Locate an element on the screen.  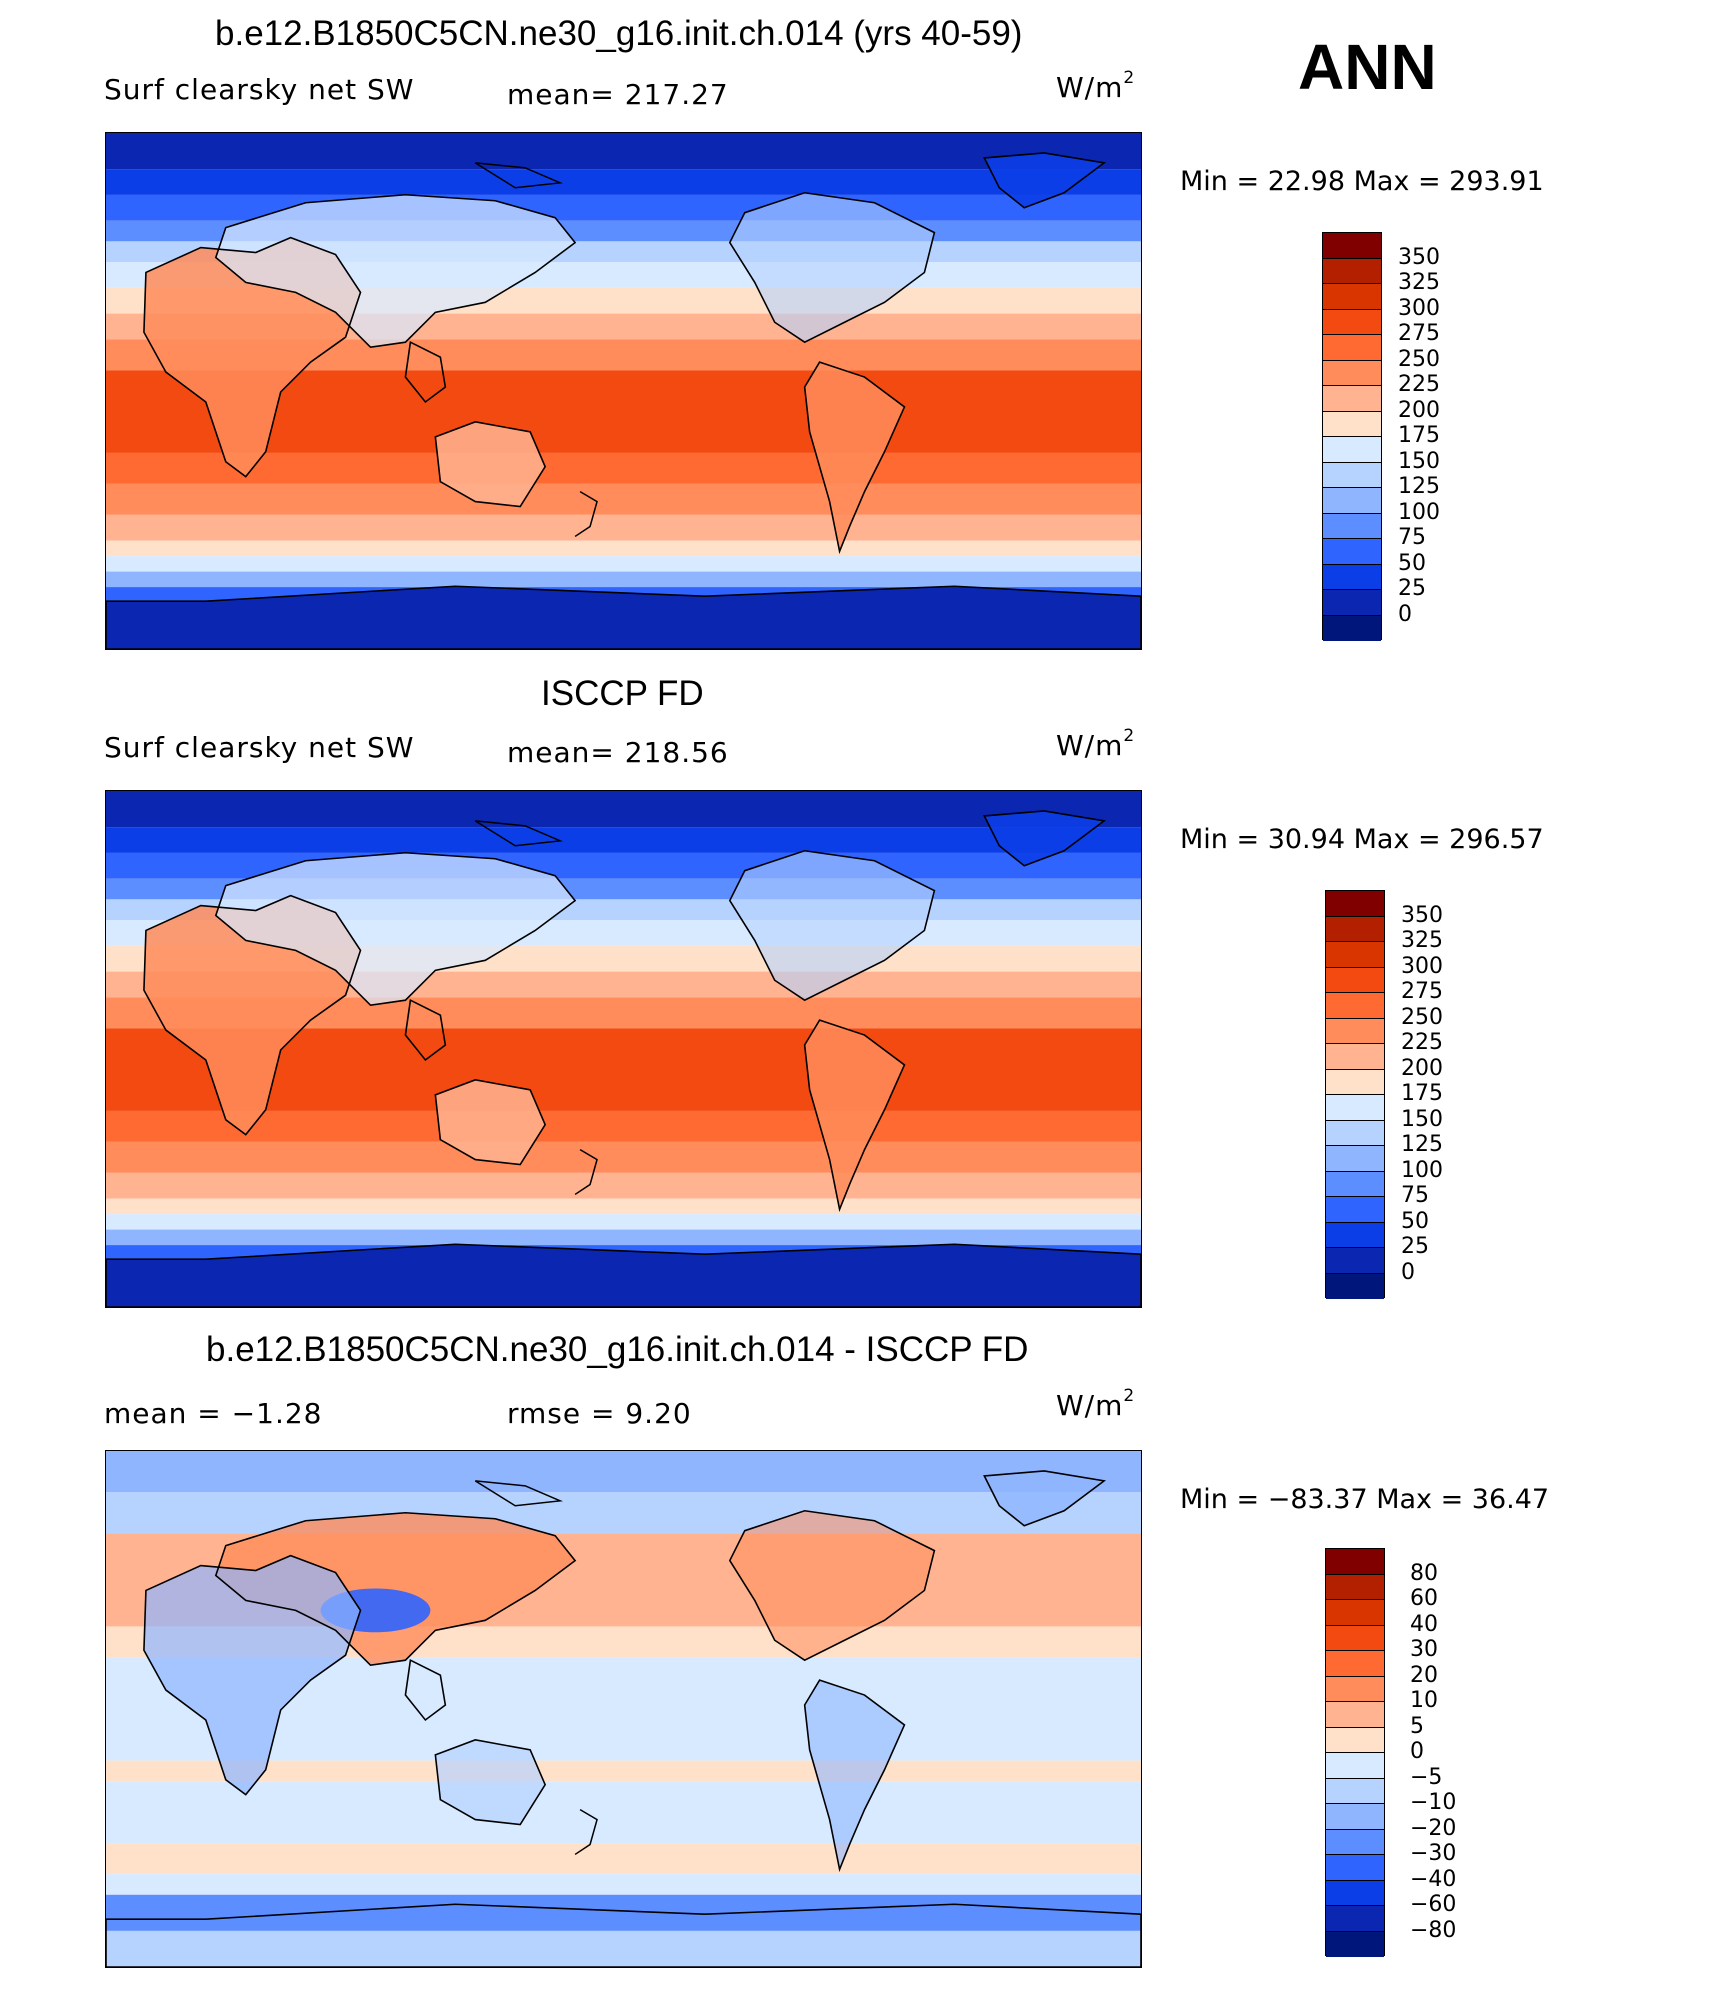
colorbar-tick-label: 75 is located at coordinates (1412, 537).